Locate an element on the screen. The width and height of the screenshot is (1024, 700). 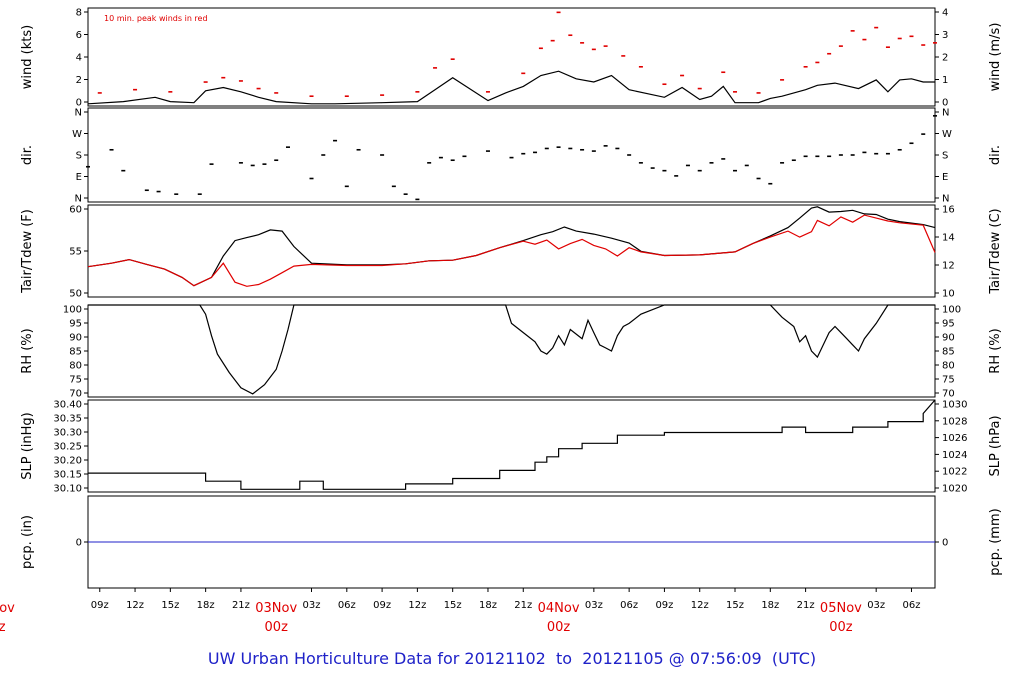
slp-ytick-left: 30.25 is located at coordinates (67, 447).